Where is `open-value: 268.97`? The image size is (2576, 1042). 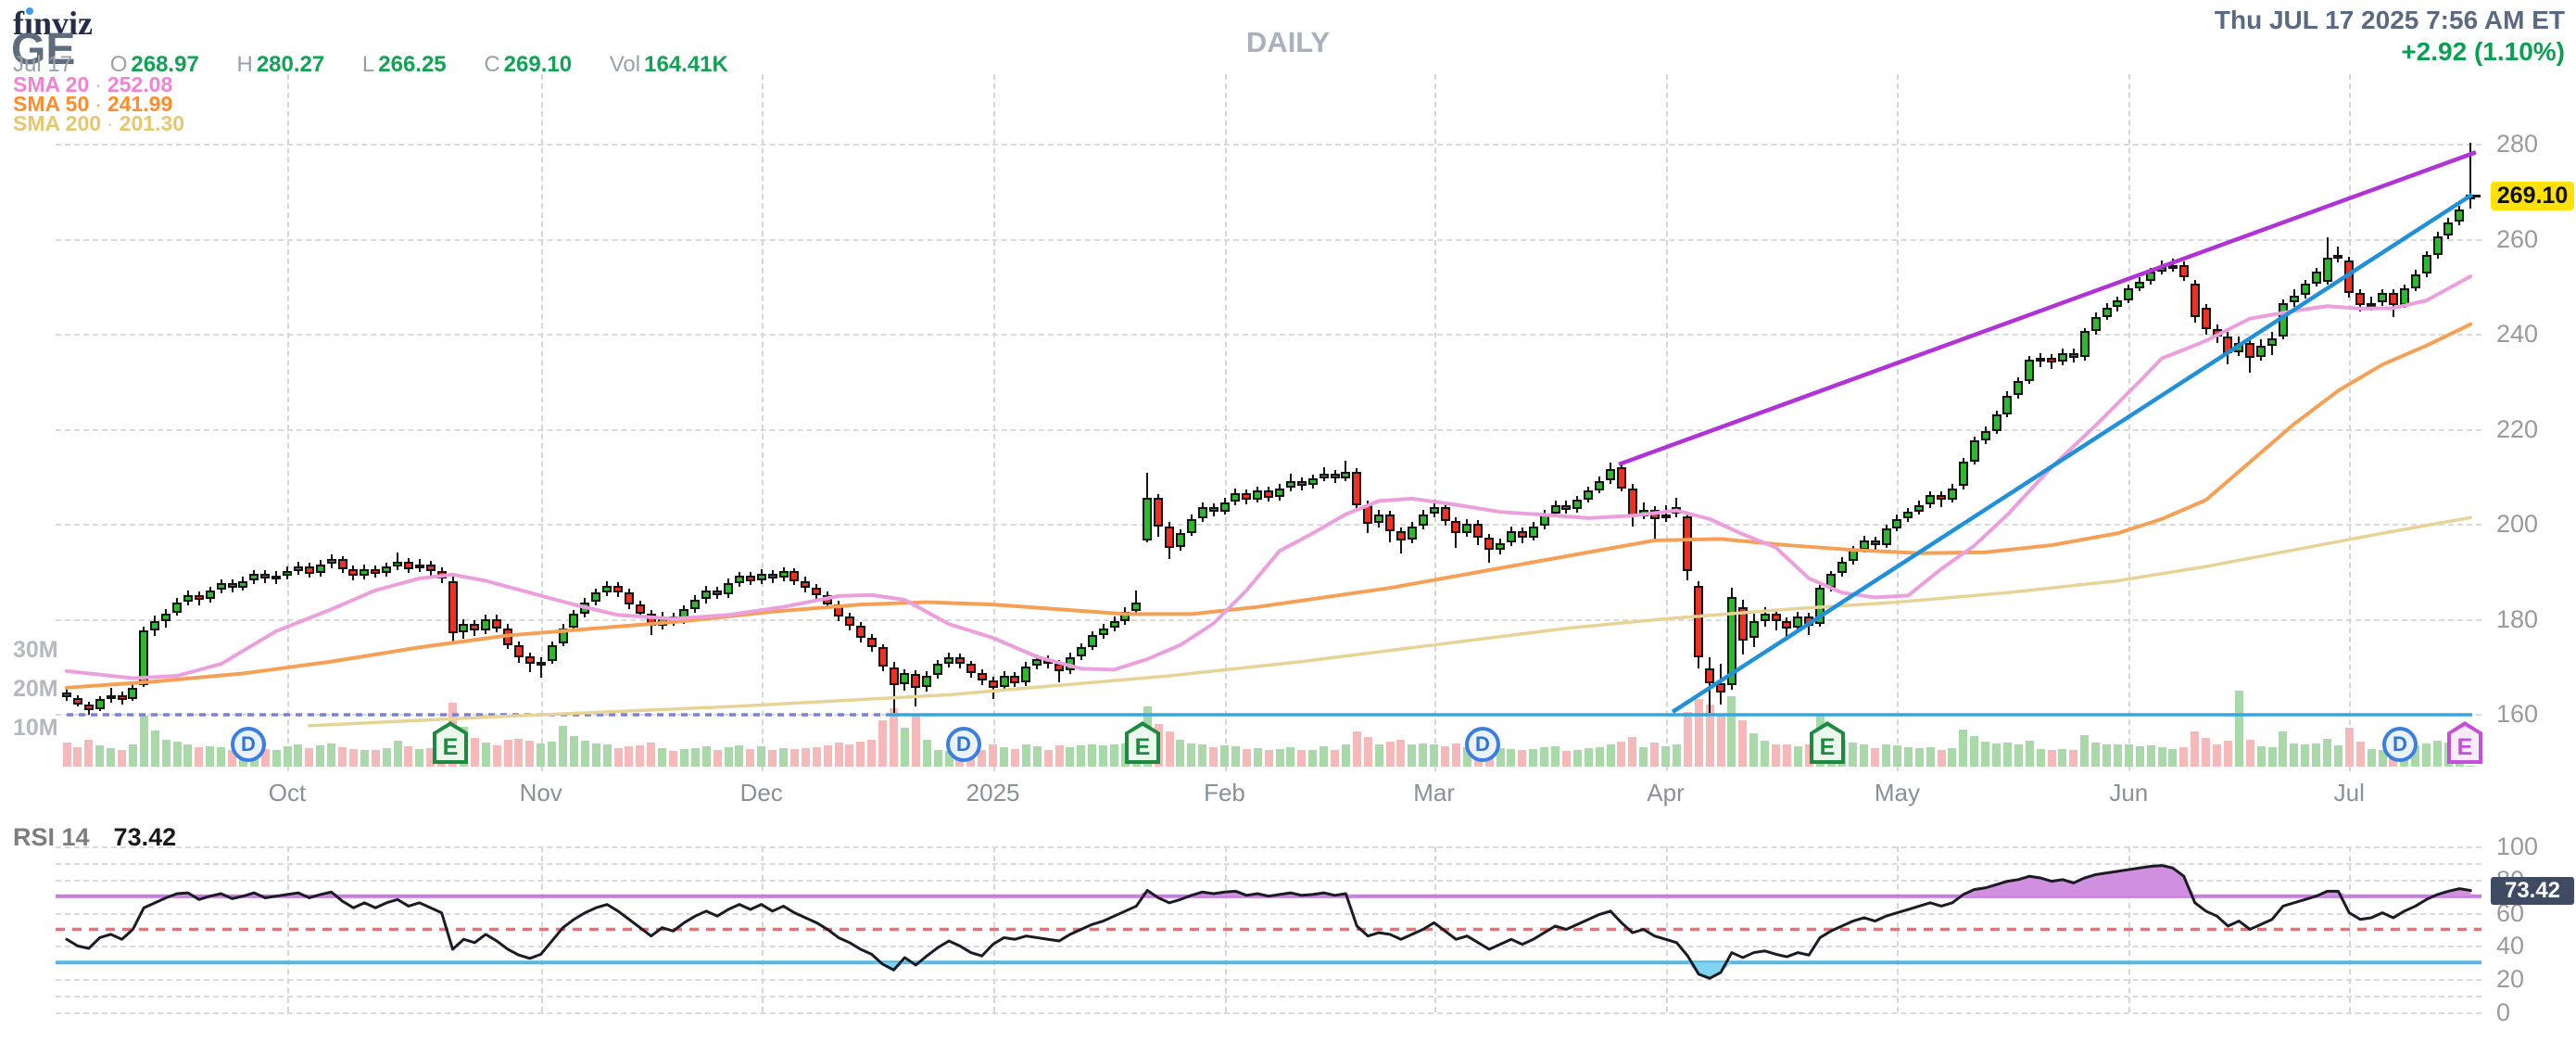
open-value: 268.97 is located at coordinates (165, 64).